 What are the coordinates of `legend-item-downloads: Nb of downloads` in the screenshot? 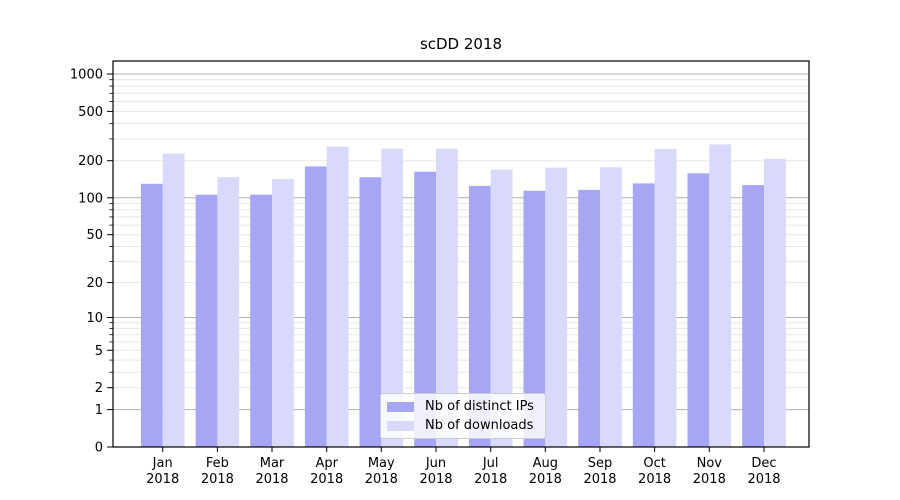 It's located at (462, 425).